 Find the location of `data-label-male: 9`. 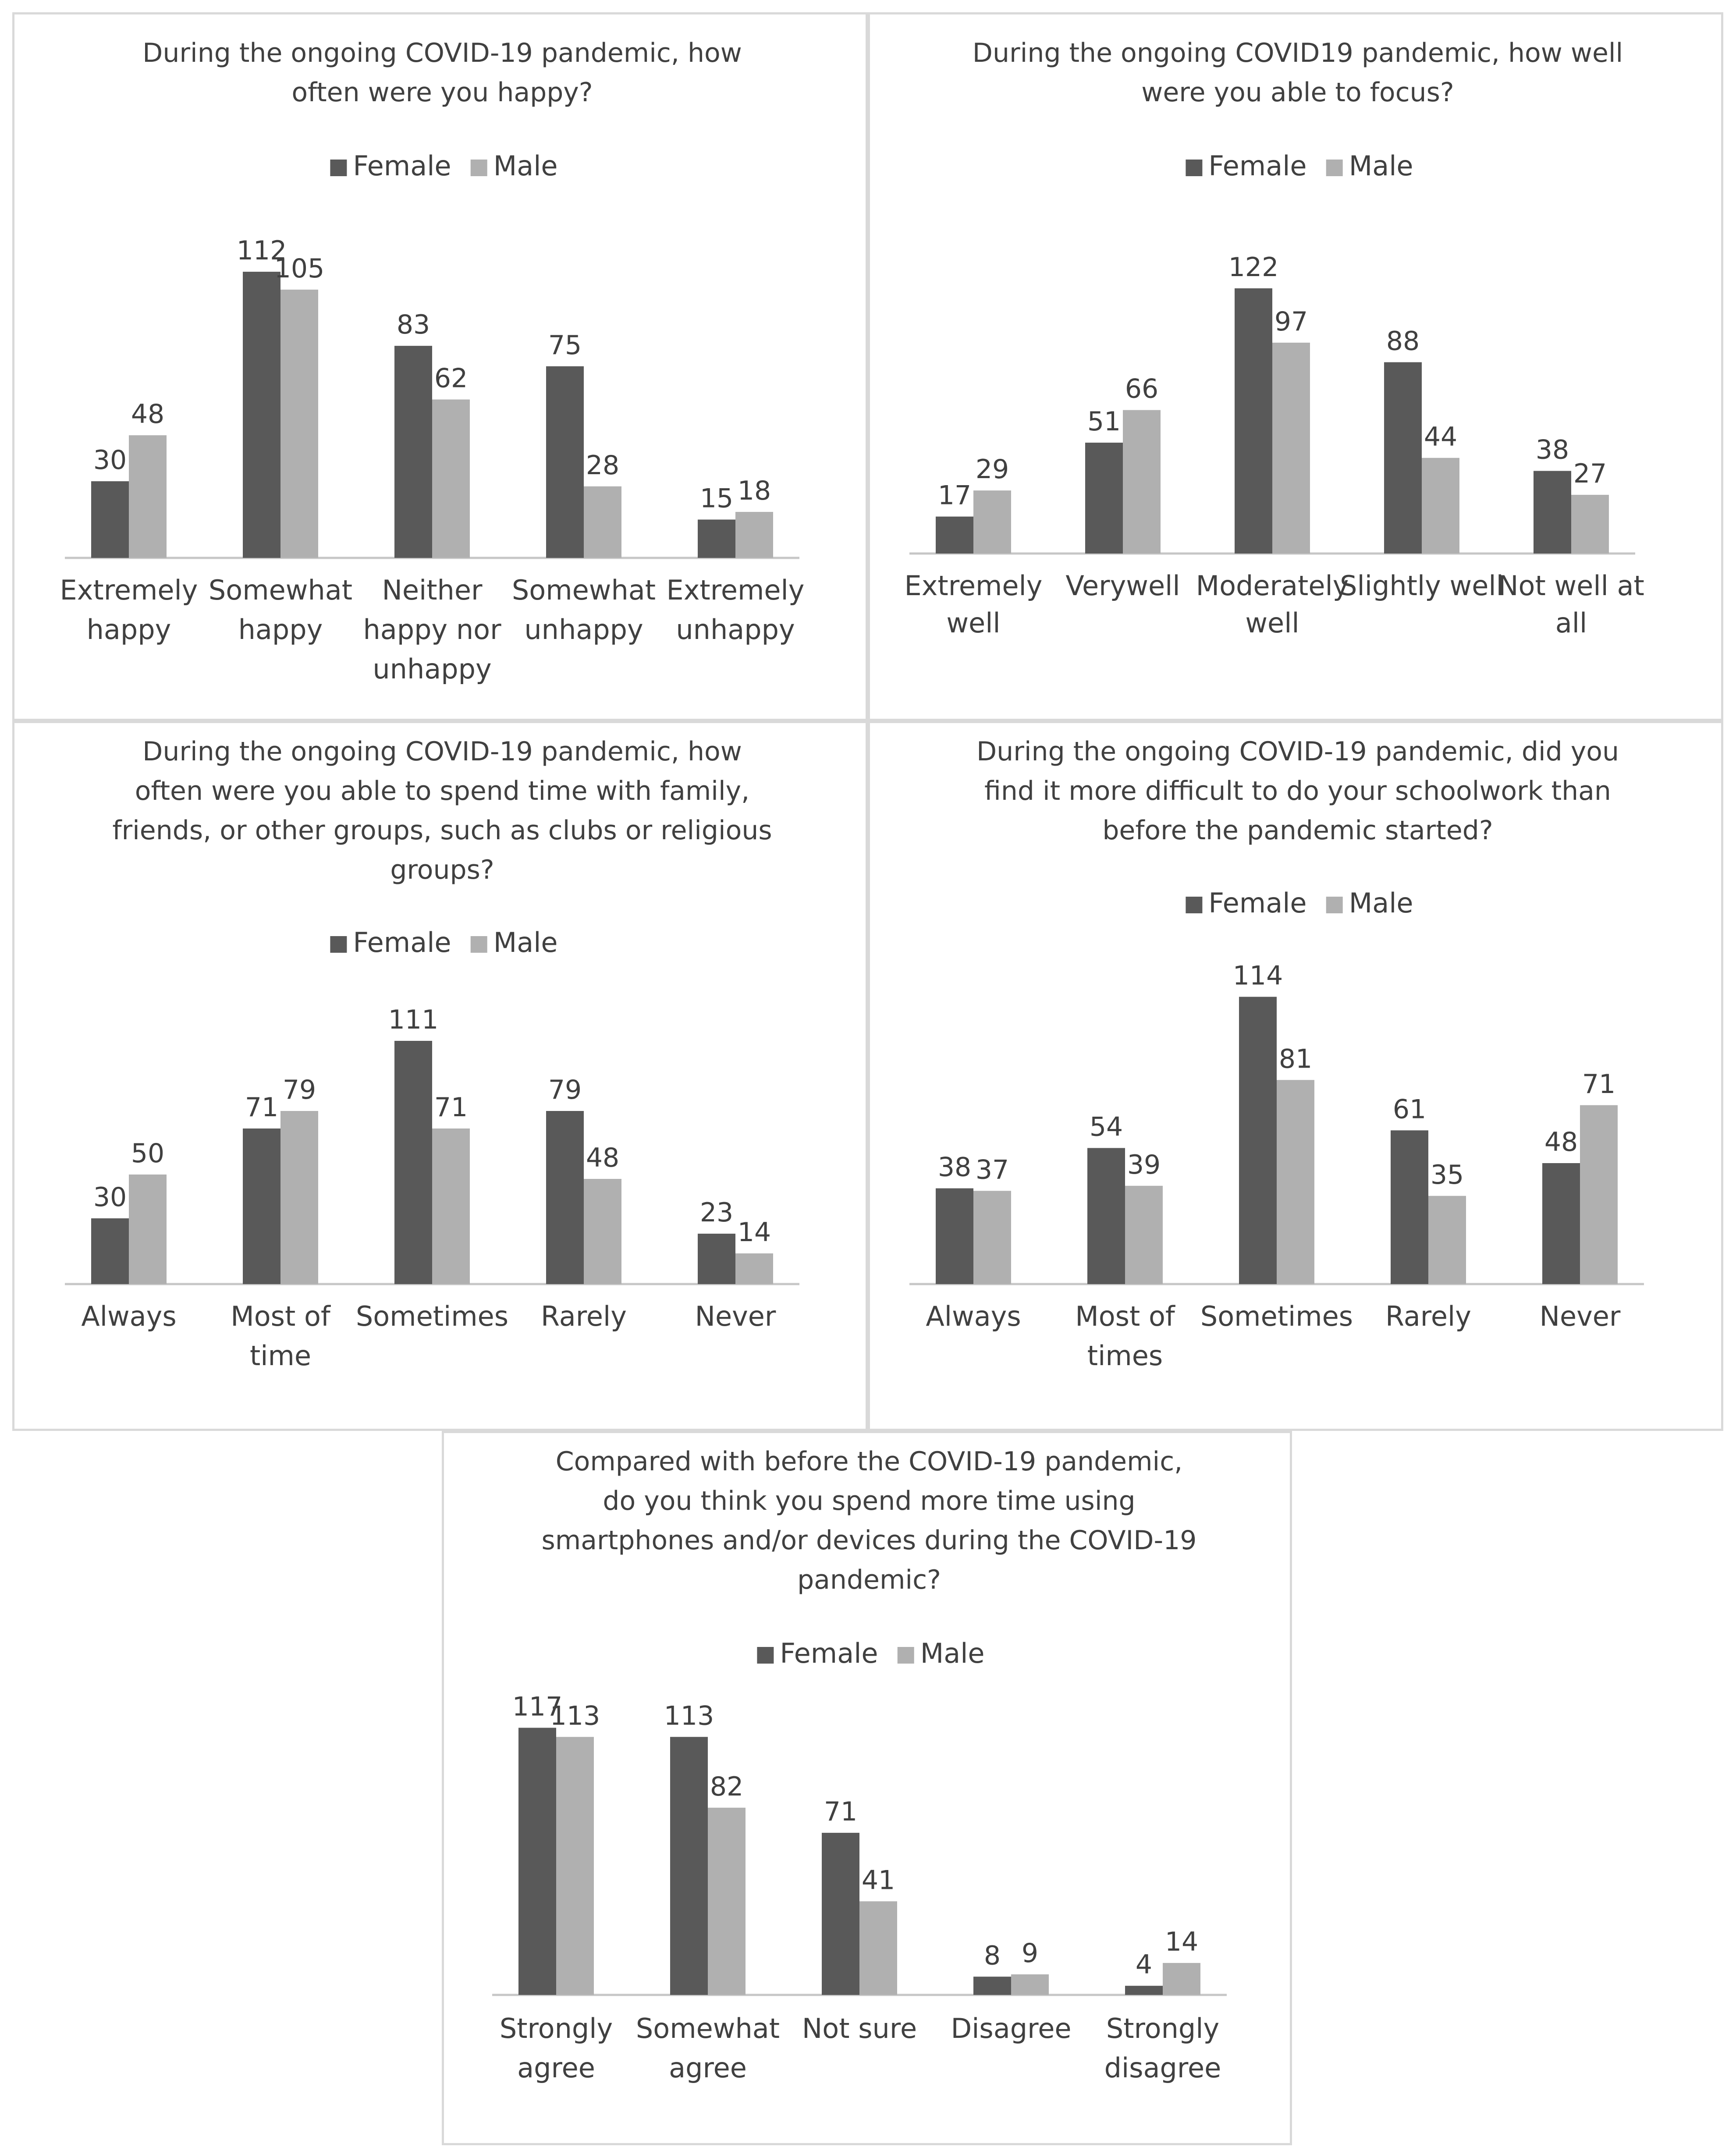

data-label-male: 9 is located at coordinates (1030, 1953).